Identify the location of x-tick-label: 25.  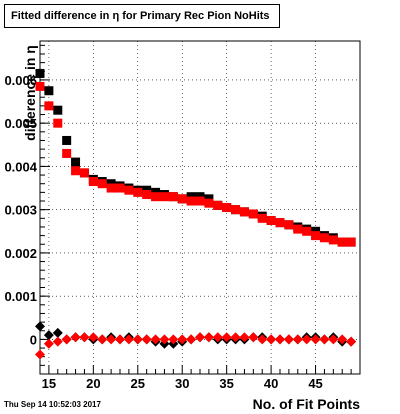
(138, 383).